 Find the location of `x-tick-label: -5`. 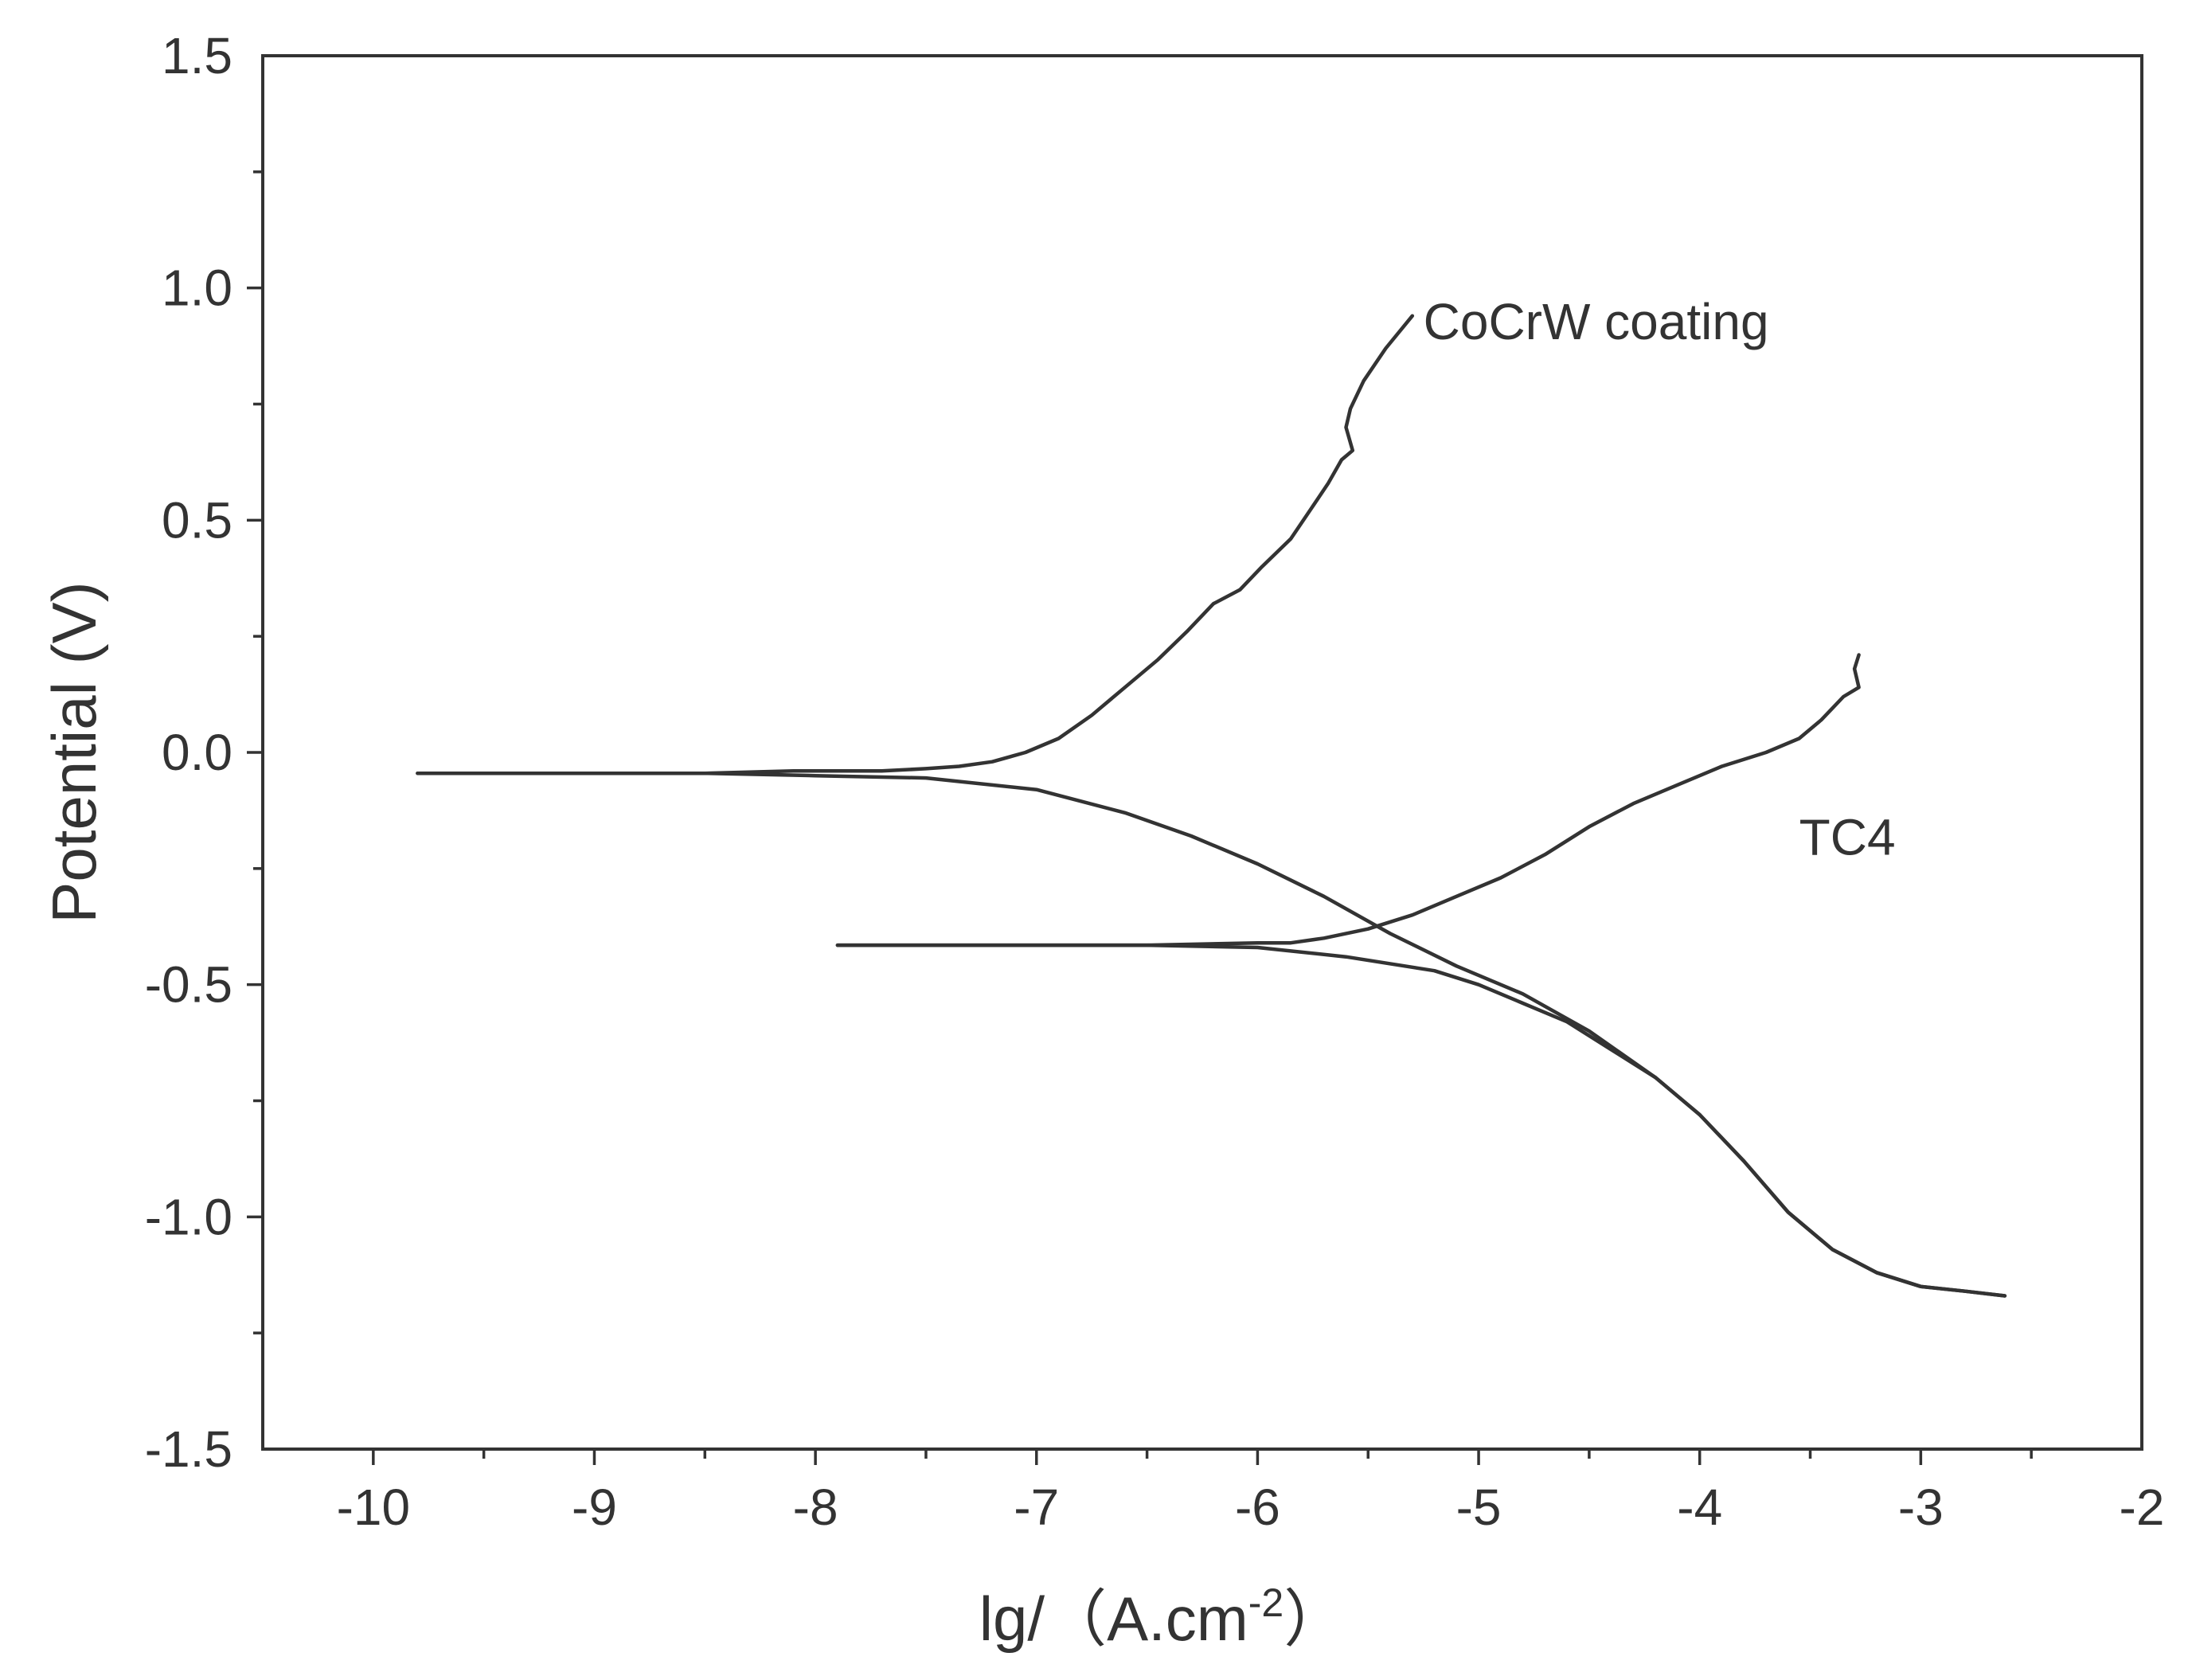

x-tick-label: -5 is located at coordinates (1479, 1507).